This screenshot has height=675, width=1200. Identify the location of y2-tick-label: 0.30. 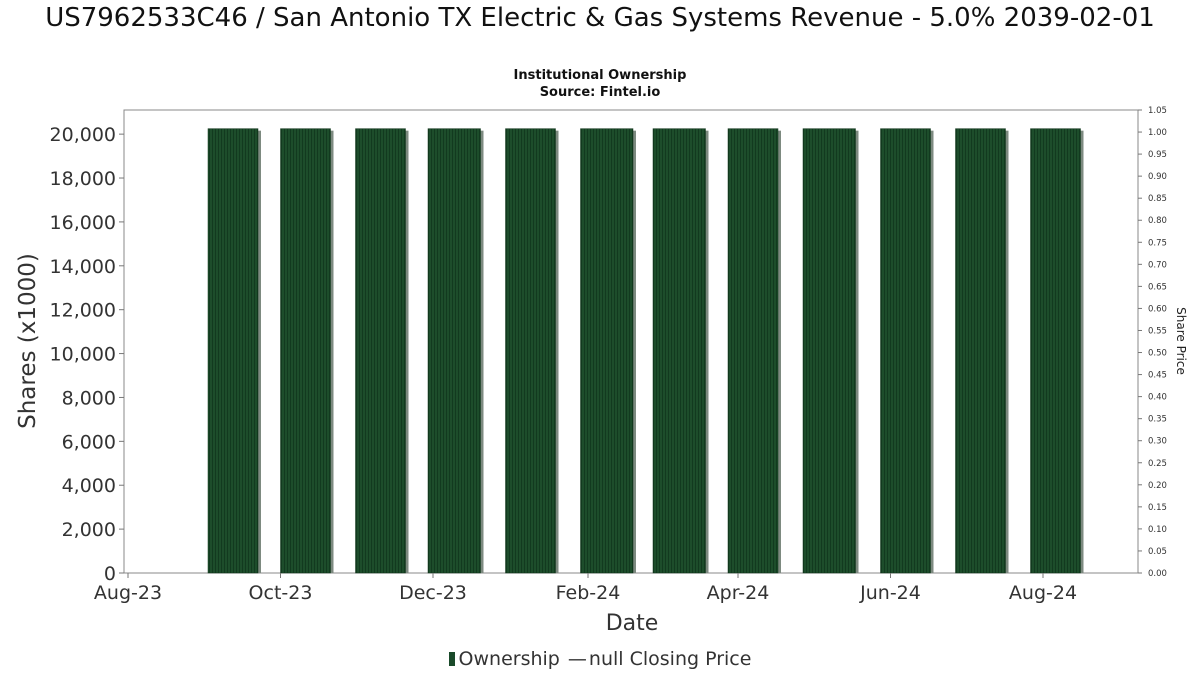
(1157, 442).